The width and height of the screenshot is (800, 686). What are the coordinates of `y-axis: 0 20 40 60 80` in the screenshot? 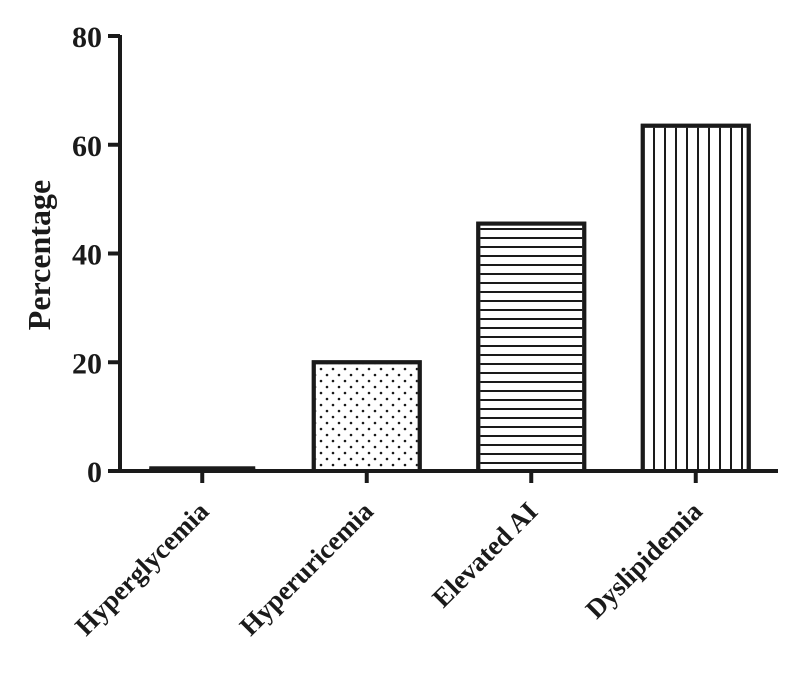 It's located at (97, 255).